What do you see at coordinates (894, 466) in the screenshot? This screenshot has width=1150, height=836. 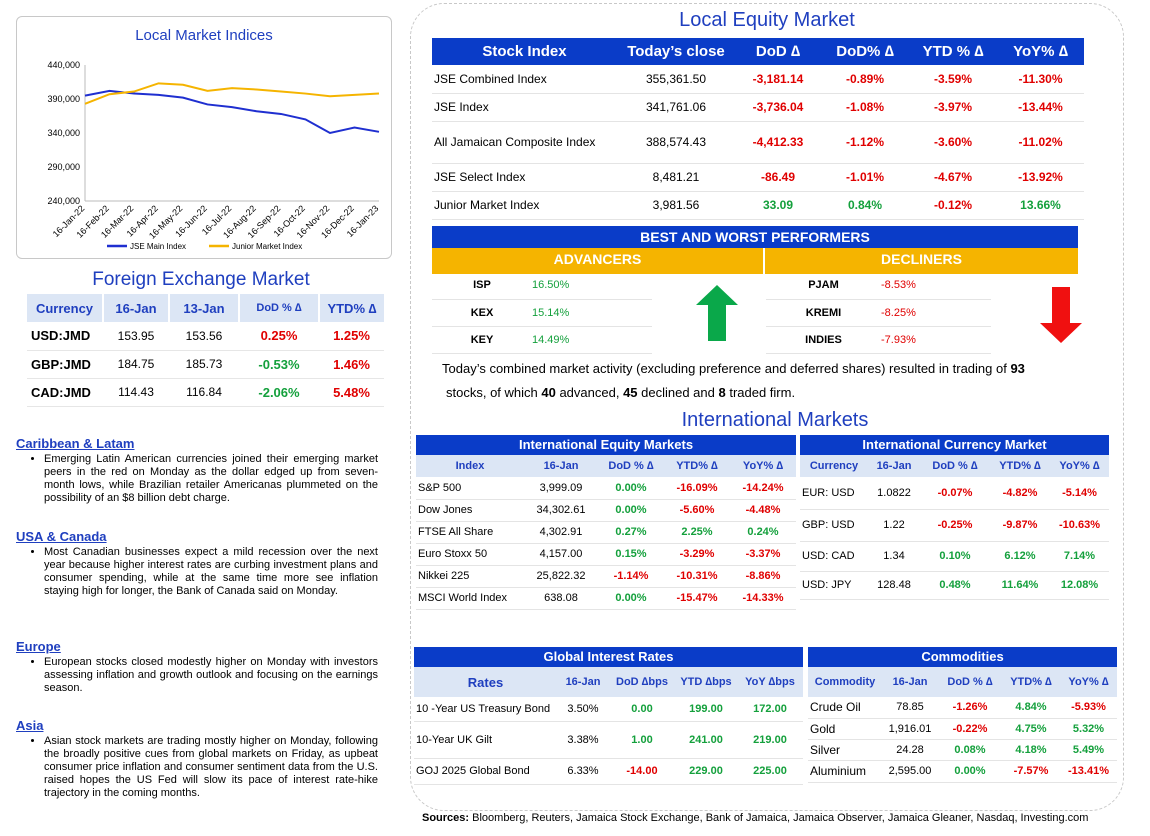 I see `icur-header: 16-Jan` at bounding box center [894, 466].